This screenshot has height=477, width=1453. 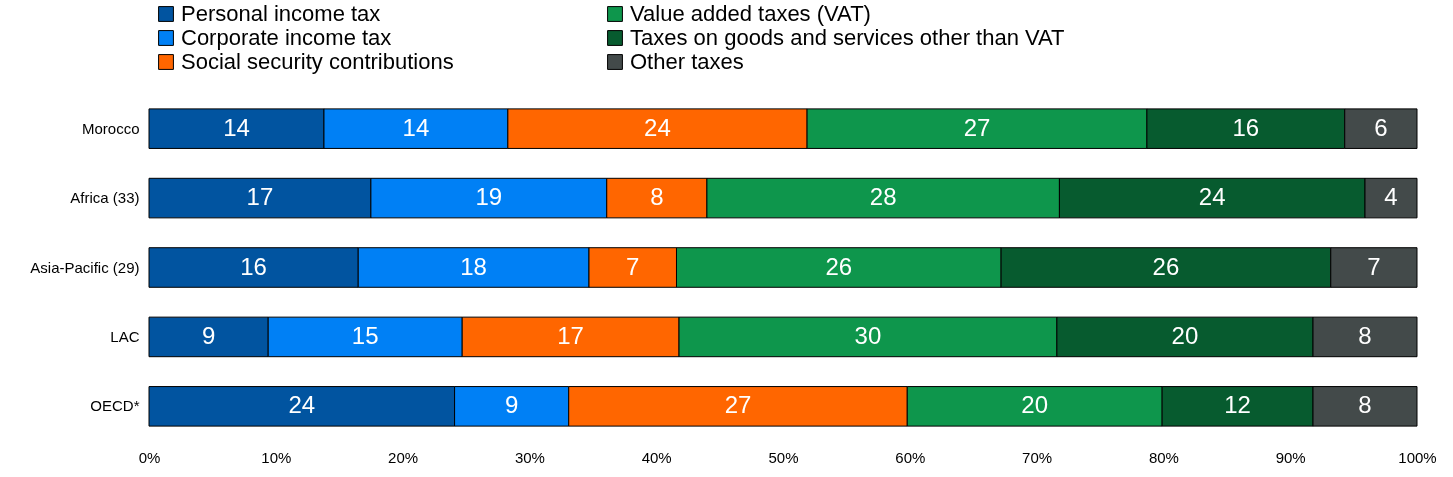 What do you see at coordinates (1391, 197) in the screenshot?
I see `data-label: 4` at bounding box center [1391, 197].